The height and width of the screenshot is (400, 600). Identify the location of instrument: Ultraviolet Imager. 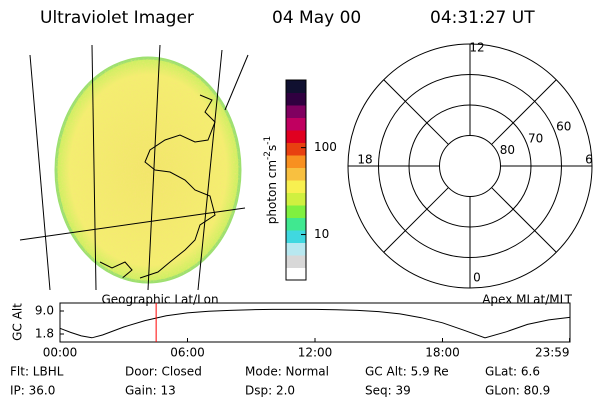
(117, 18).